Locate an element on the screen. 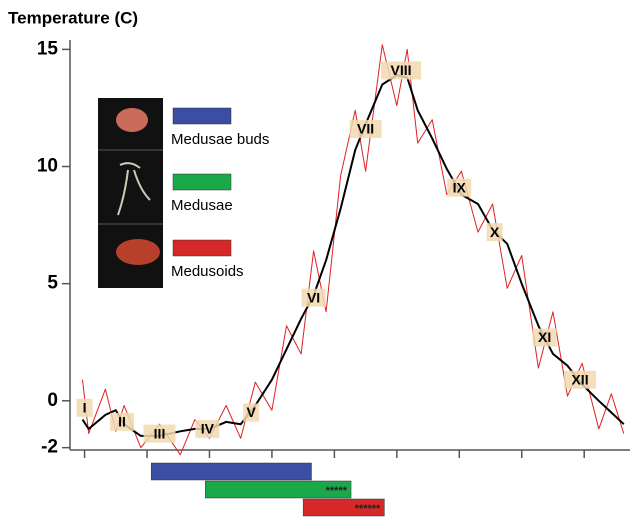 The height and width of the screenshot is (517, 641). y-tick-label: 15 is located at coordinates (48, 48).